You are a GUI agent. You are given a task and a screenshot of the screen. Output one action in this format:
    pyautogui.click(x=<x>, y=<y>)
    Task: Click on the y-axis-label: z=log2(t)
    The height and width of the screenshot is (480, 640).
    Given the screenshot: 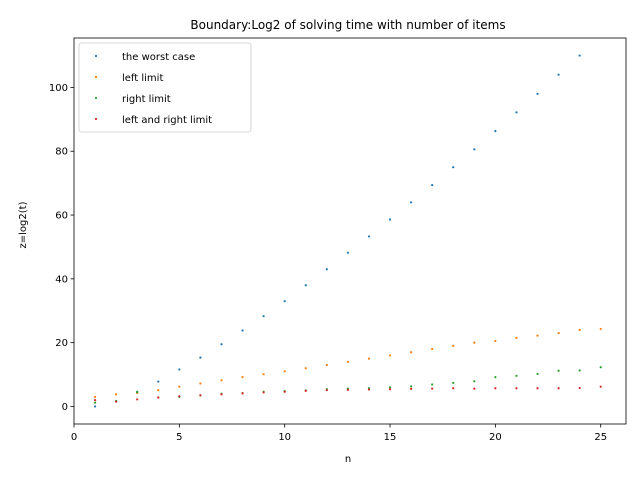 What is the action you would take?
    pyautogui.click(x=23, y=224)
    